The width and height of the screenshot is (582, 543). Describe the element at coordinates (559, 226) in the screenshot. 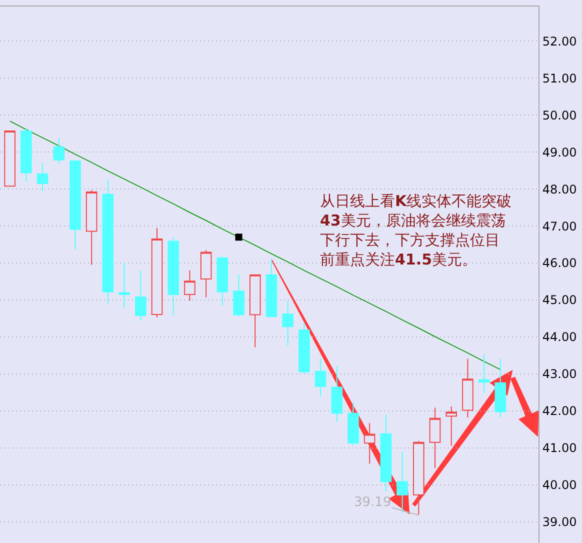

I see `y-tick-label: 47.00` at that location.